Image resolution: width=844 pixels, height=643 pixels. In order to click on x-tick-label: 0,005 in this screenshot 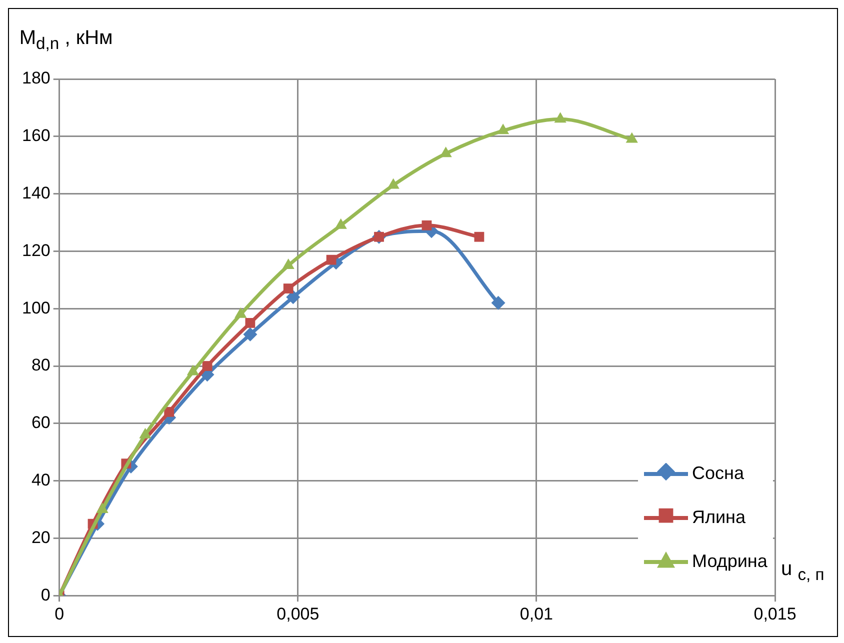, I will do `click(298, 614)`.